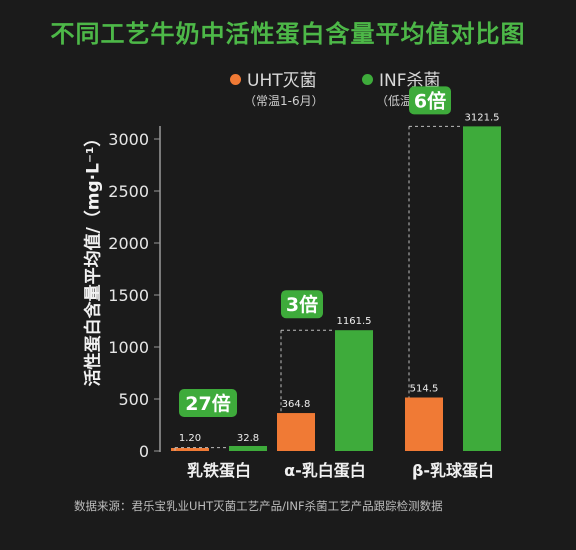  I want to click on y-tick-label: 500, so click(133, 399).